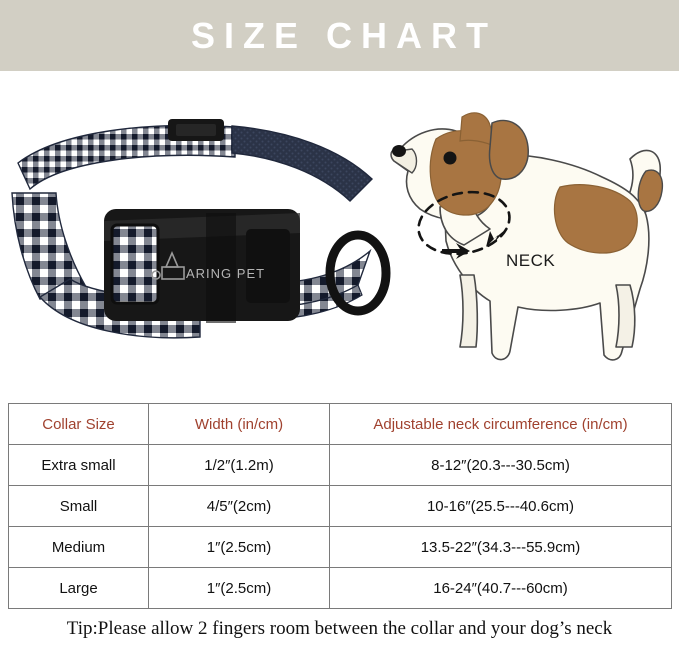 The width and height of the screenshot is (679, 653). What do you see at coordinates (78, 506) in the screenshot?
I see `cell-collar-size: Small` at bounding box center [78, 506].